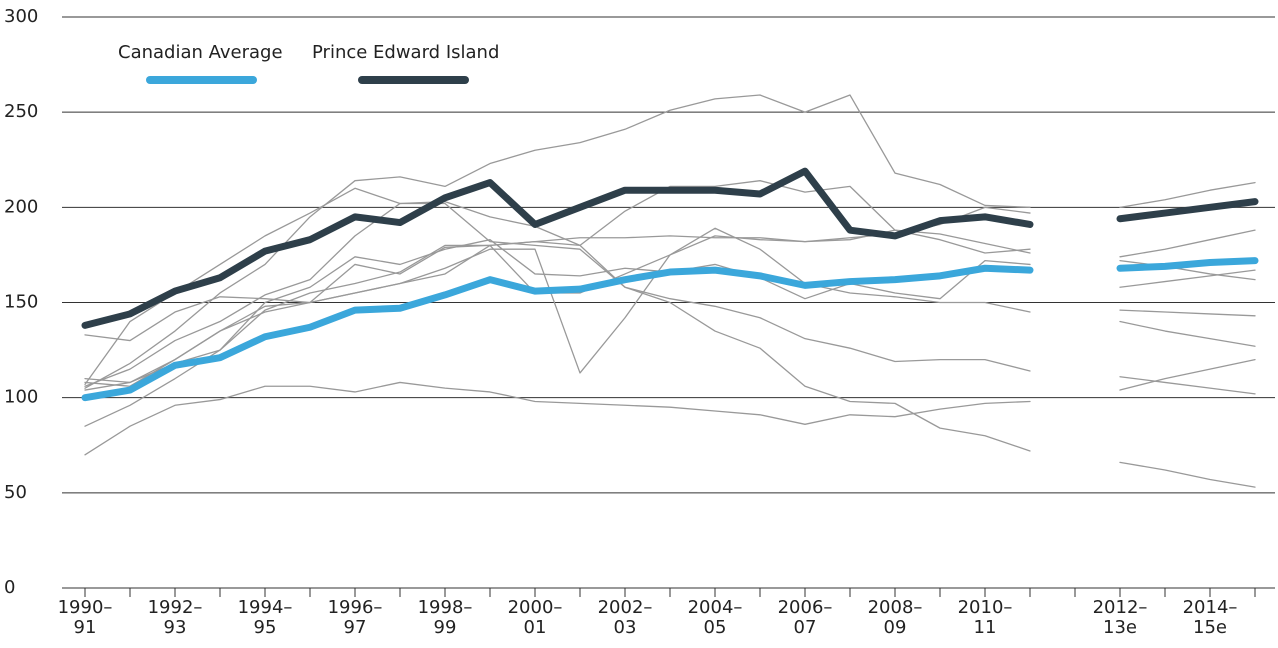  What do you see at coordinates (21, 397) in the screenshot?
I see `y-tick-label: 100` at bounding box center [21, 397].